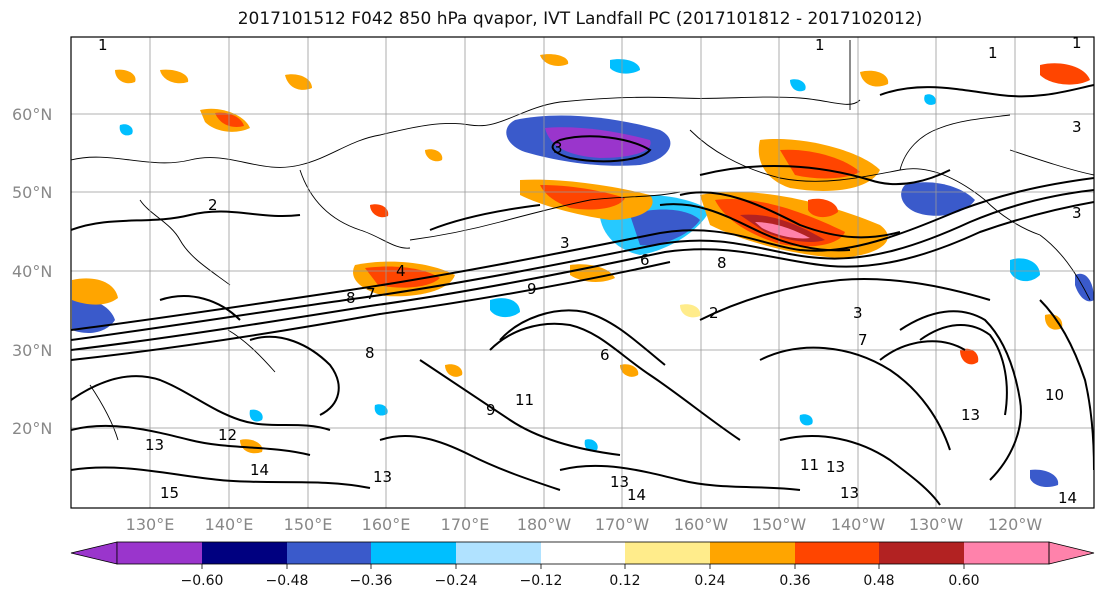  Describe the element at coordinates (32, 114) in the screenshot. I see `lat-label: 60°N` at that location.